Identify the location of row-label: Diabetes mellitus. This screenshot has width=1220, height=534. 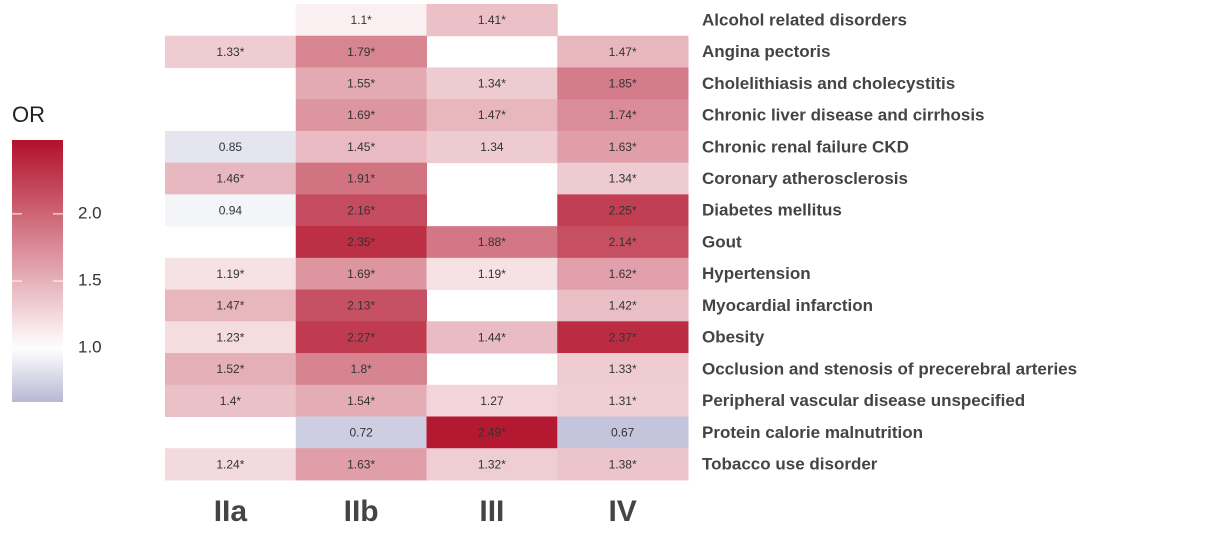
(772, 210).